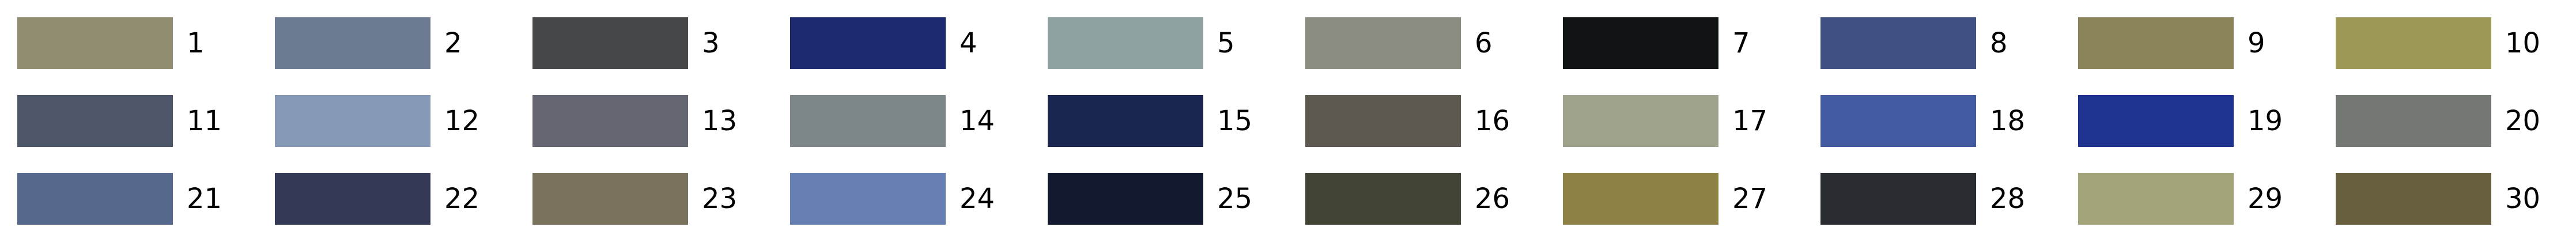 This screenshot has width=2576, height=242. What do you see at coordinates (1741, 43) in the screenshot?
I see `swatch-number-label: 7` at bounding box center [1741, 43].